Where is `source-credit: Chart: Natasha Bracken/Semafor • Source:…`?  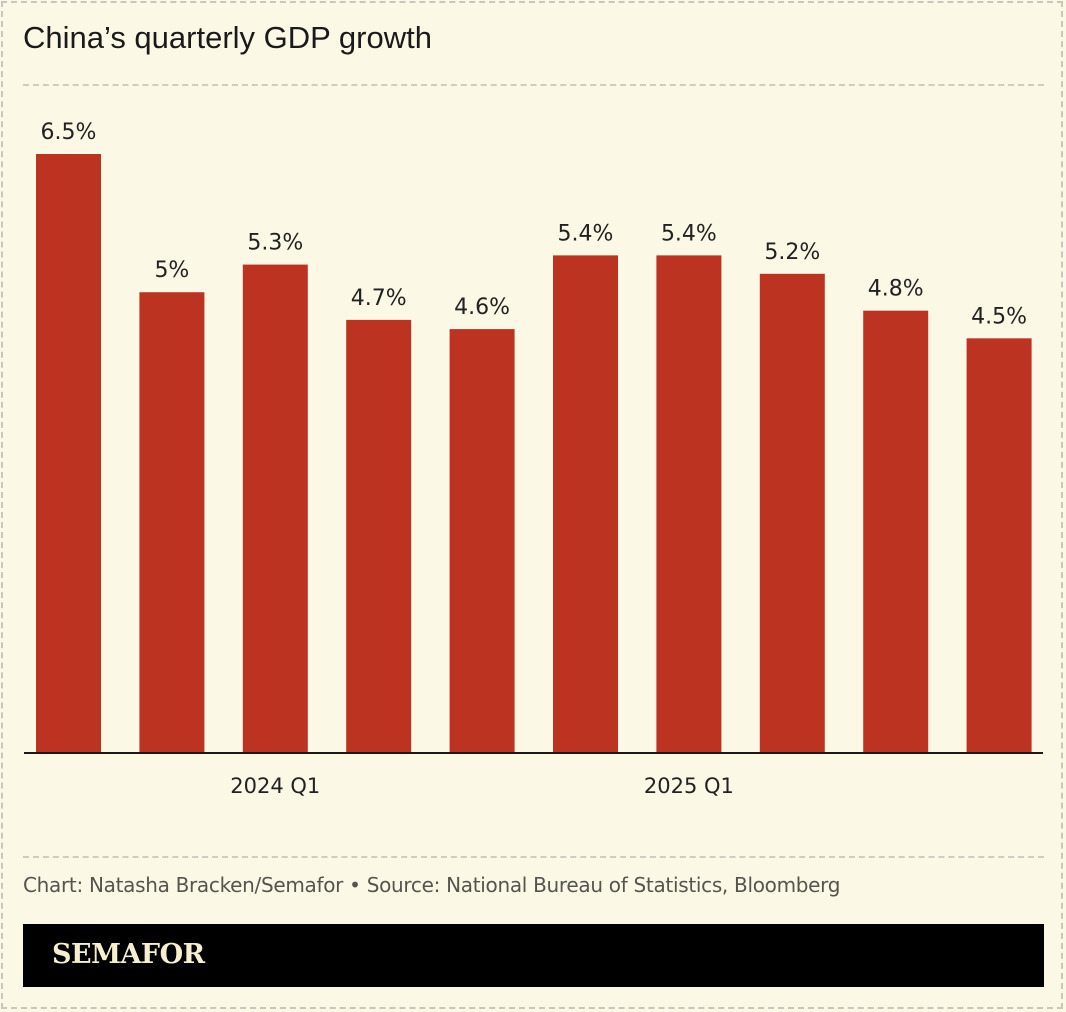
source-credit: Chart: Natasha Bracken/Semafor • Source:… is located at coordinates (432, 885).